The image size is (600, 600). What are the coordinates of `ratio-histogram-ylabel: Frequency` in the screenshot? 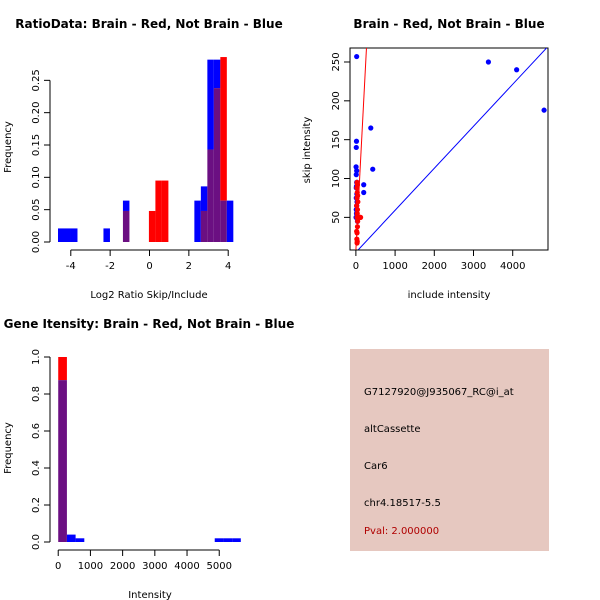 It's located at (8, 147).